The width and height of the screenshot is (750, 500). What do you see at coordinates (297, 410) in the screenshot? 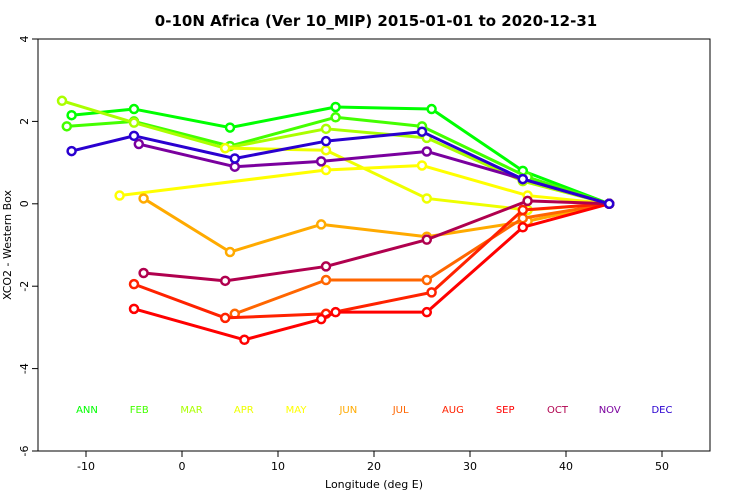
I see `legend-item: MAY` at bounding box center [297, 410].